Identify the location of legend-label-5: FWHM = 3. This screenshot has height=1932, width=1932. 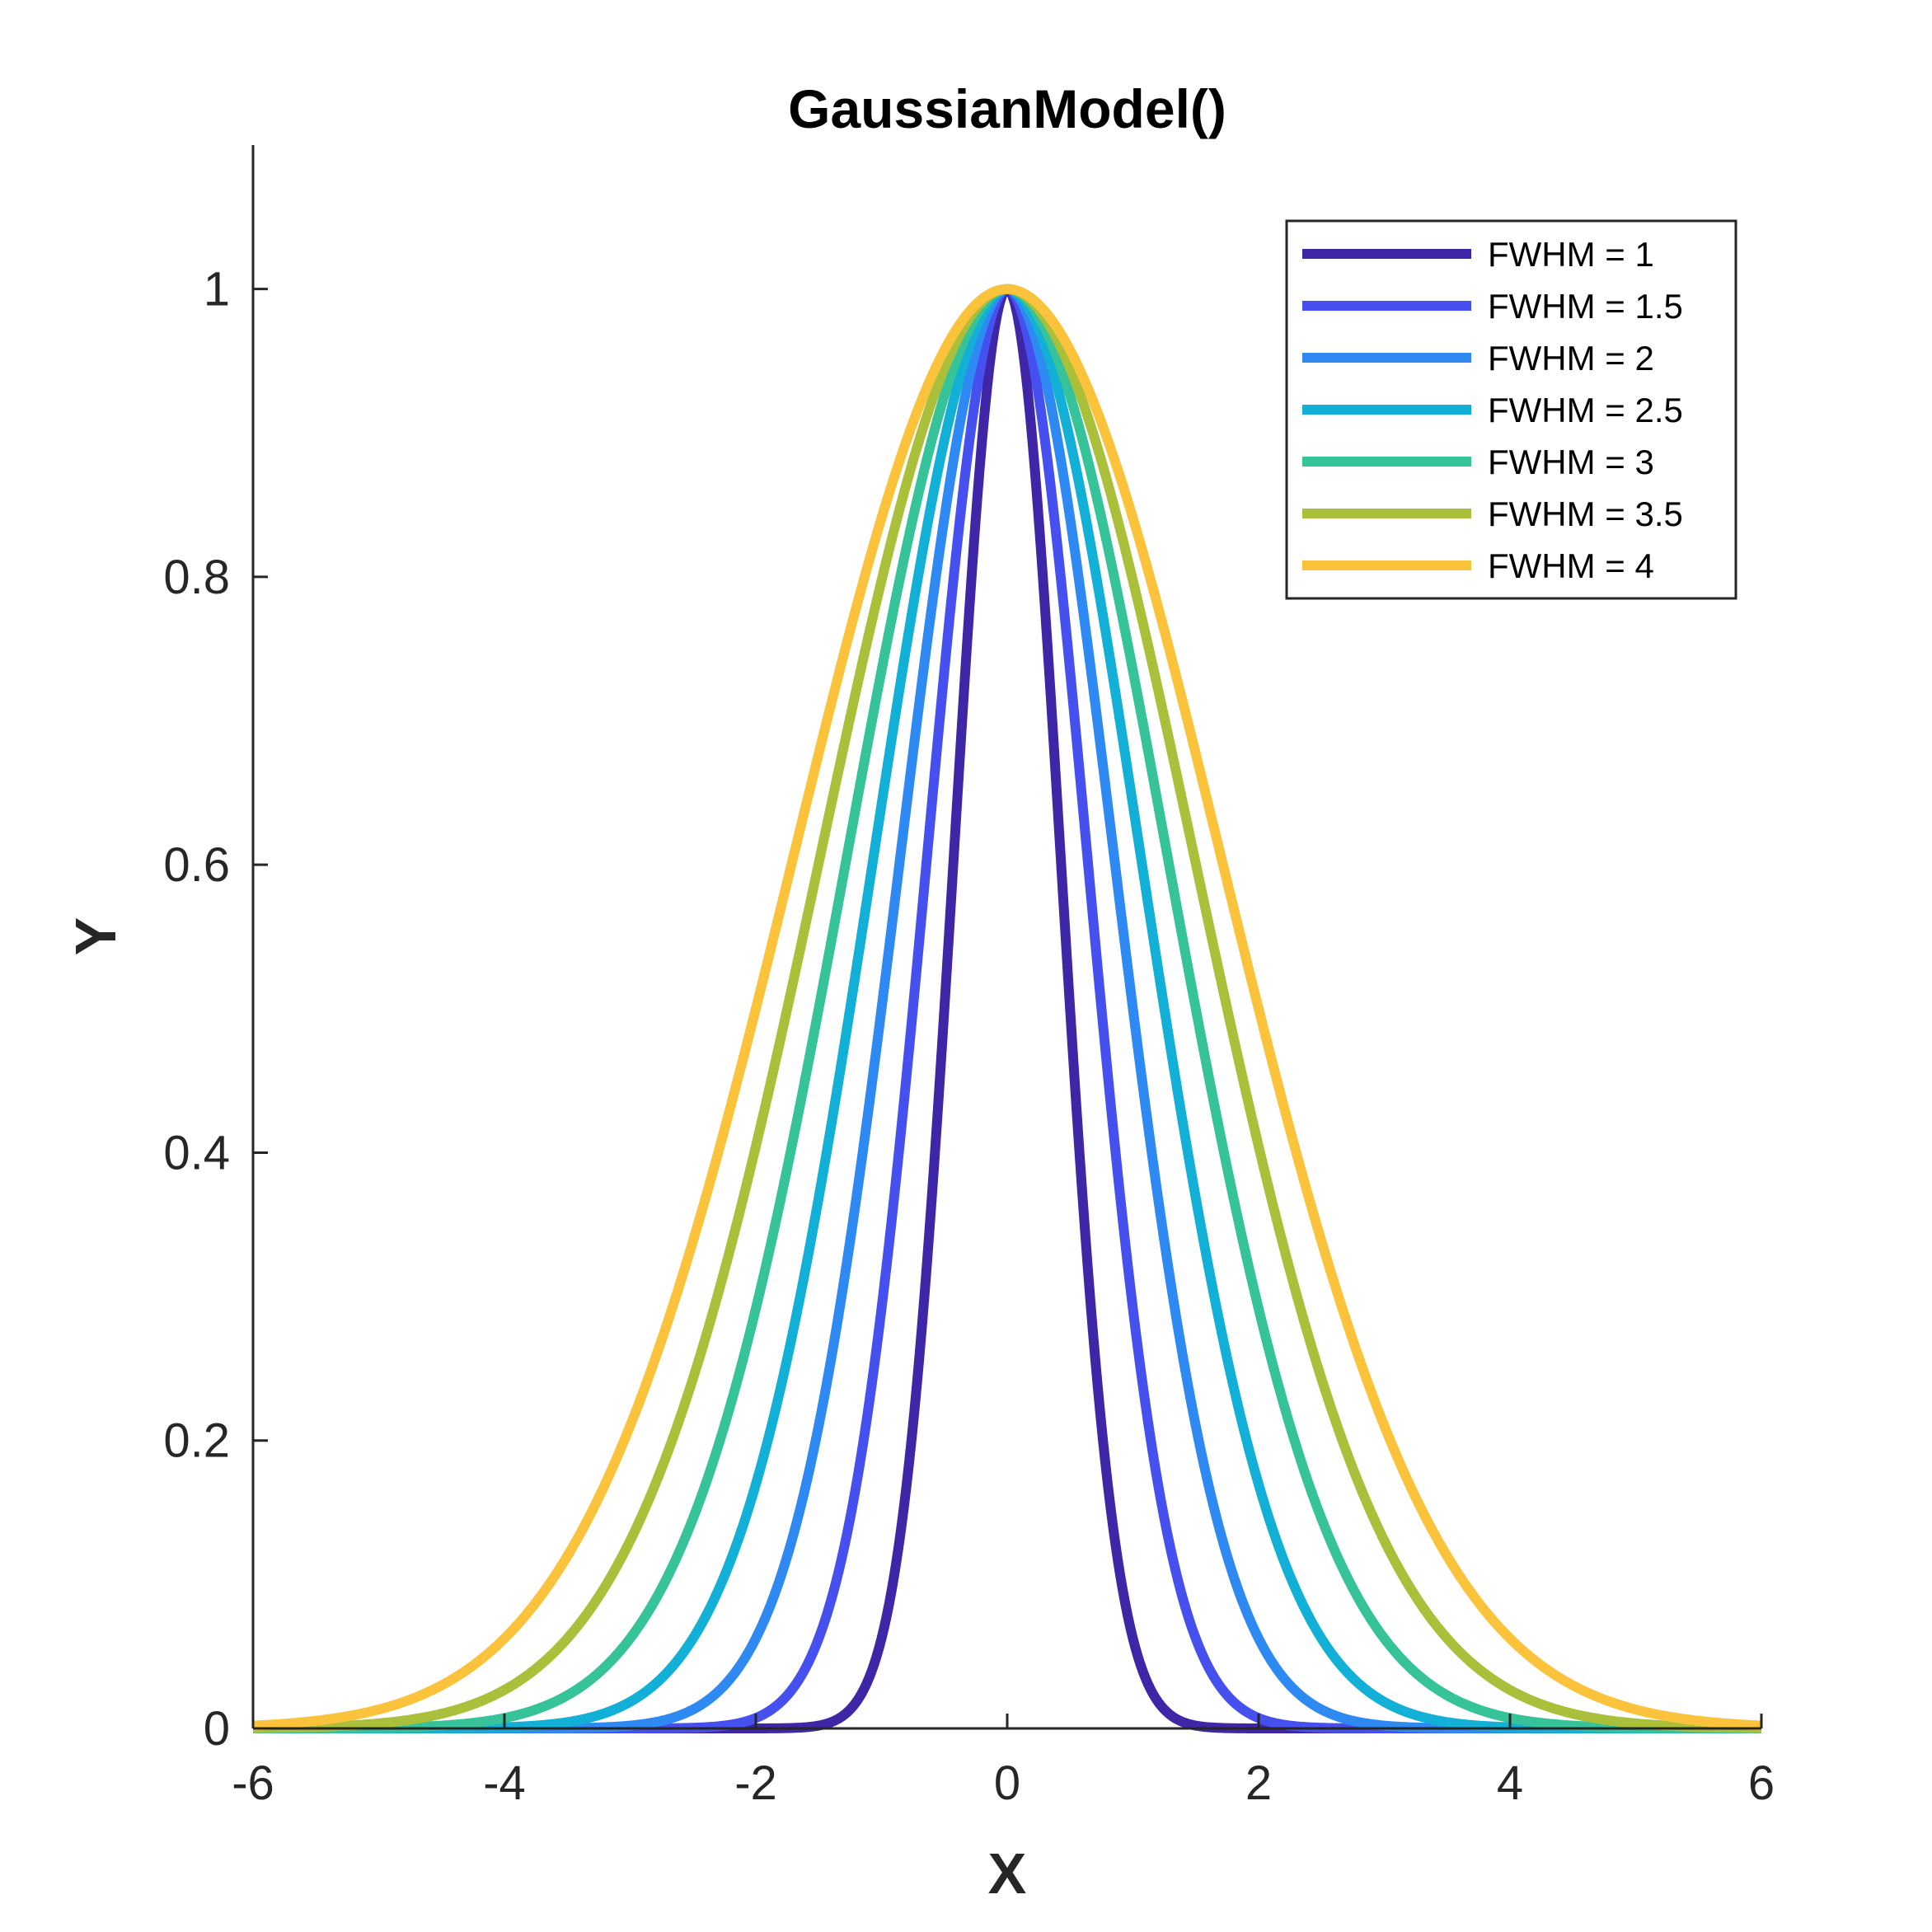
(1571, 462).